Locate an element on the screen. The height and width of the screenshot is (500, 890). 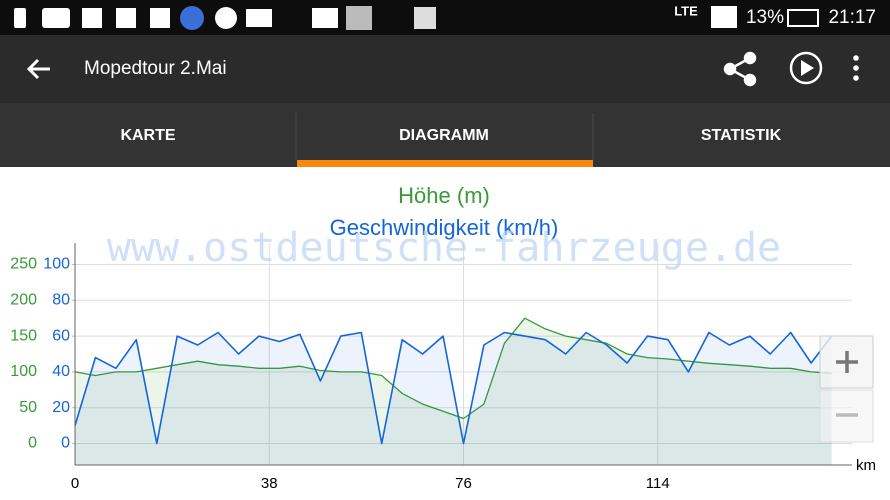
tab: DIAGRAMM is located at coordinates (444, 135).